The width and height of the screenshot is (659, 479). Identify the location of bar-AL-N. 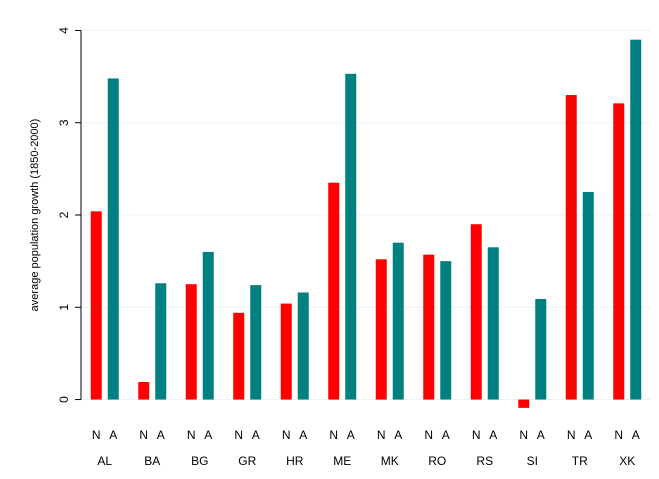
(96, 305).